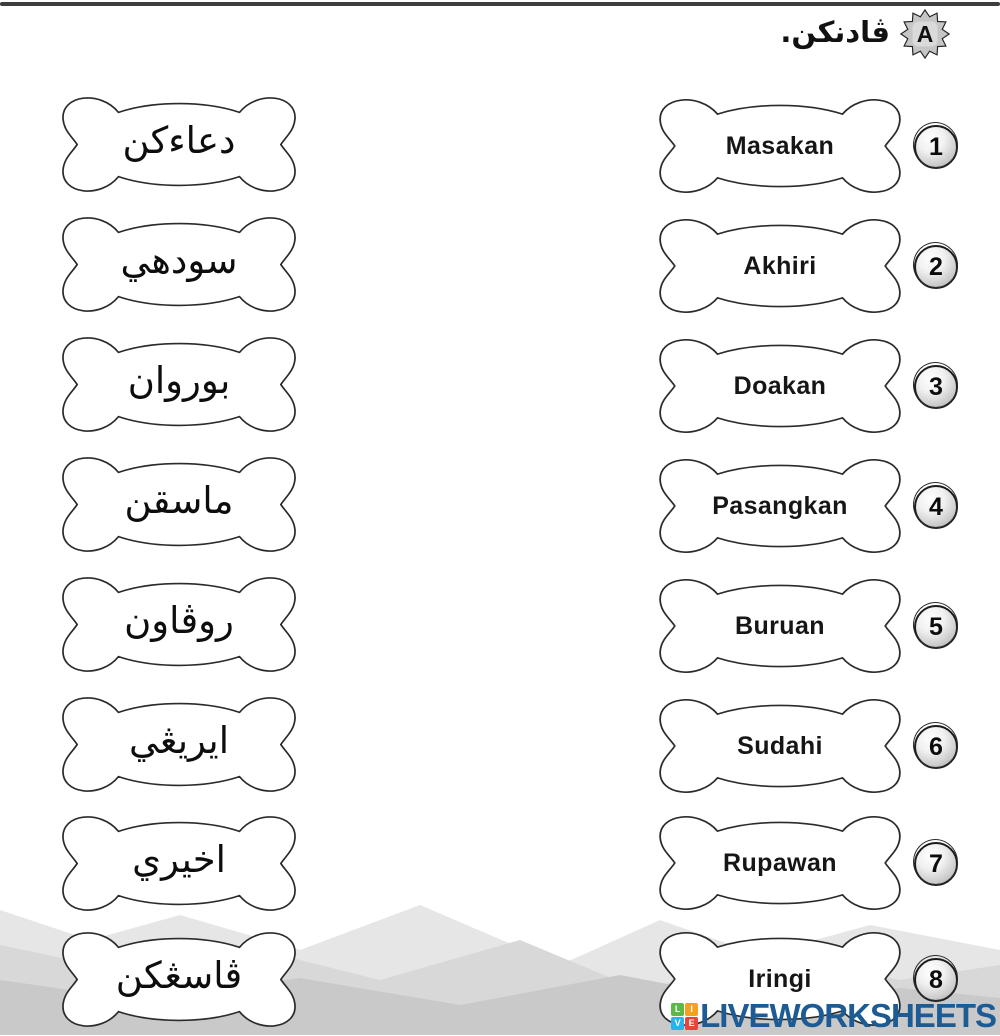  I want to click on jawi-word: سودهي, so click(179, 260).